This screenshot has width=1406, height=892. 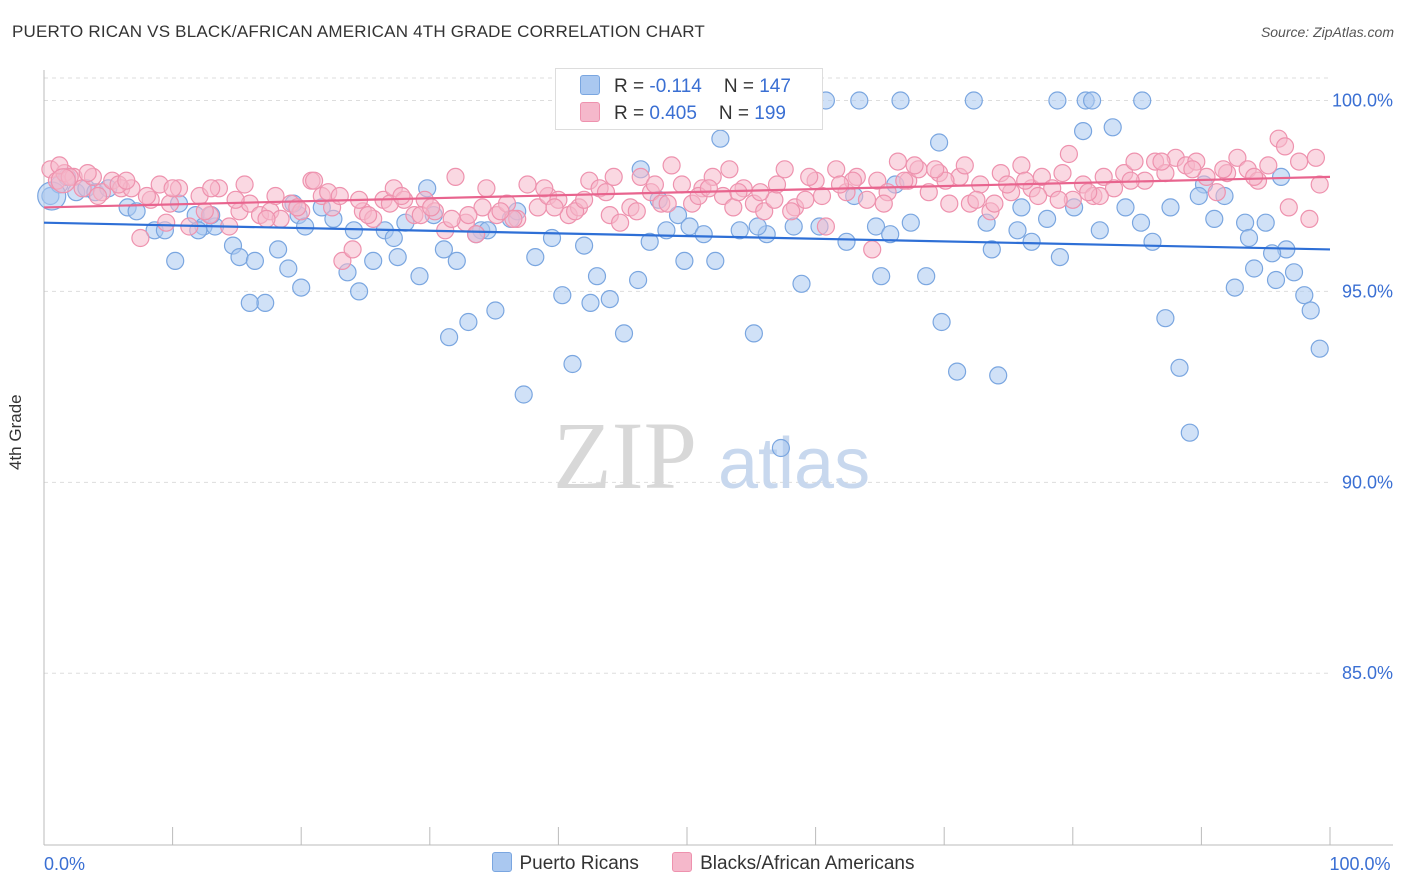 What do you see at coordinates (689, 99) in the screenshot?
I see `stats-legend: R = -0.114 N = 147 R = 0.405 N = 199` at bounding box center [689, 99].